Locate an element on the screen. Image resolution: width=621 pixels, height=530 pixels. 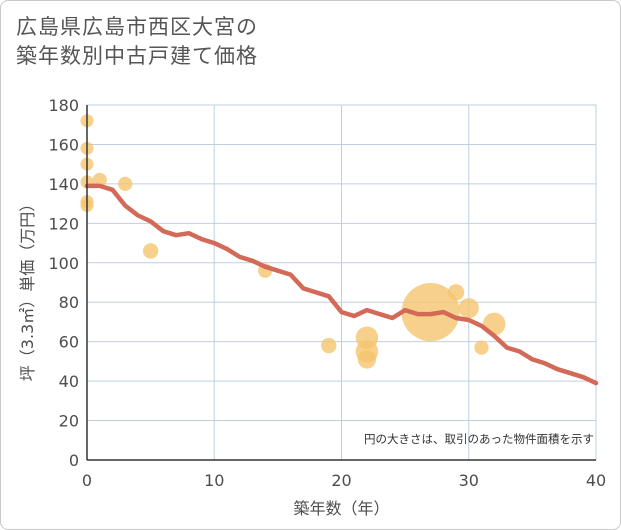
y-tick-label: 140 is located at coordinates (63, 184).